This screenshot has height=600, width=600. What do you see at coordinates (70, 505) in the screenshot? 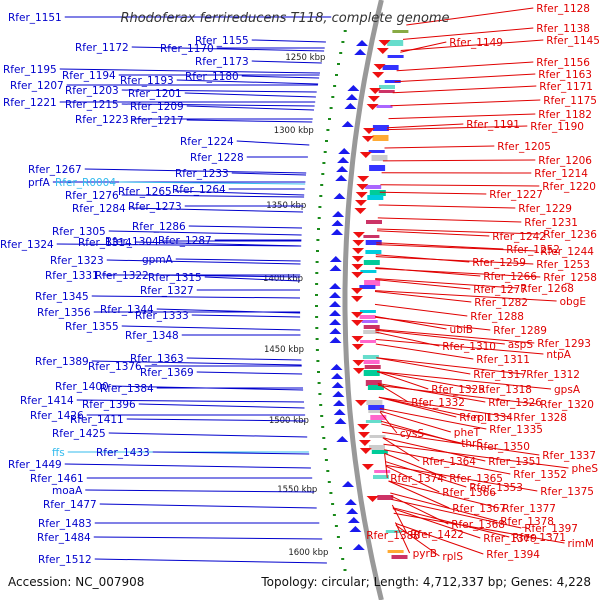
I see `gene-label-left: Rfer_1477` at bounding box center [70, 505].